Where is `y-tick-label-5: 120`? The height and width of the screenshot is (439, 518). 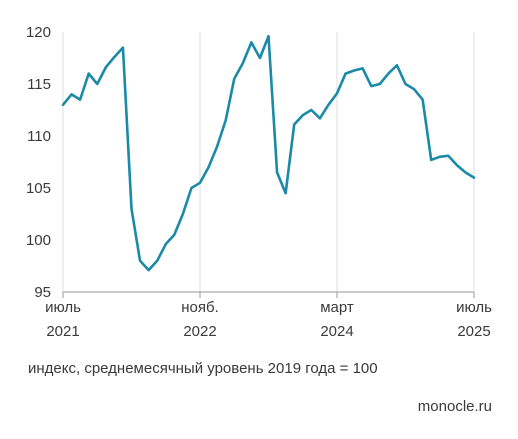
y-tick-label-5: 120 is located at coordinates (38, 32).